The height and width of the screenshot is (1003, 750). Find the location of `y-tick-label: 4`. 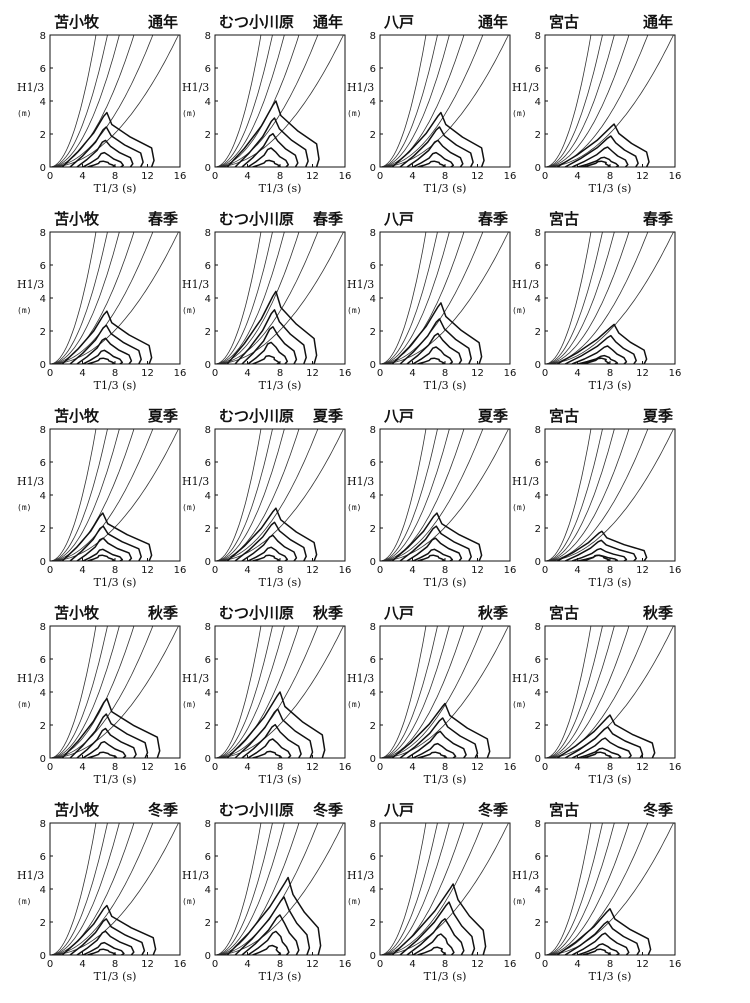

y-tick-label: 4 is located at coordinates (43, 102).